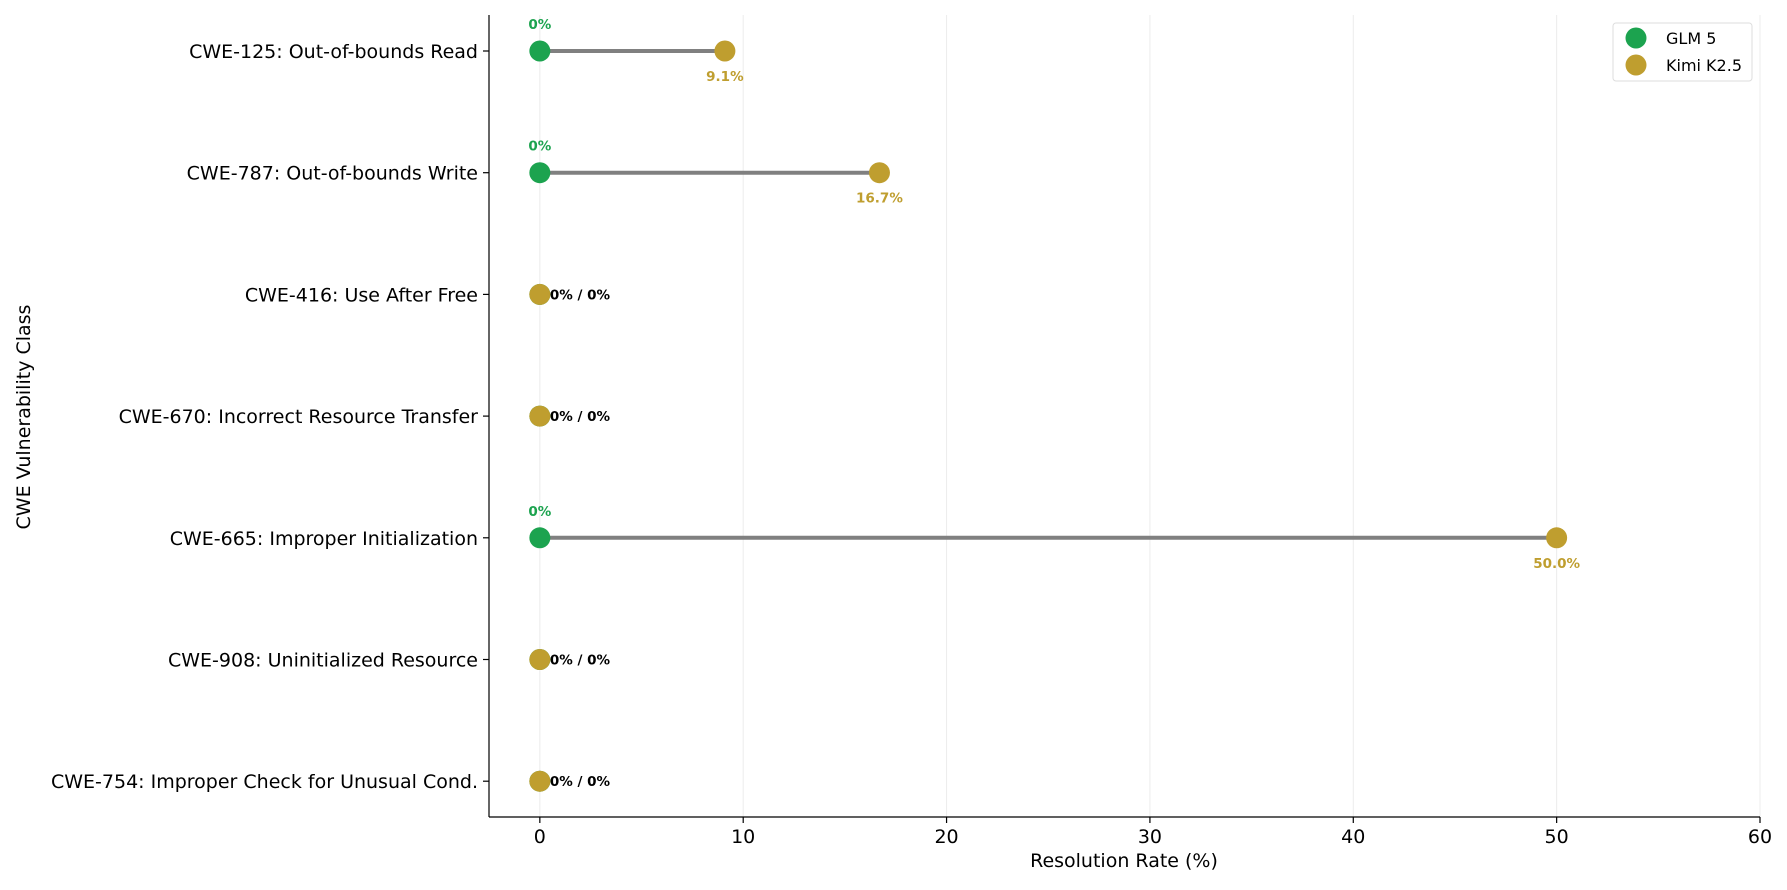  I want to click on legend: GLM 5 Kimi K2.5, so click(1682, 52).